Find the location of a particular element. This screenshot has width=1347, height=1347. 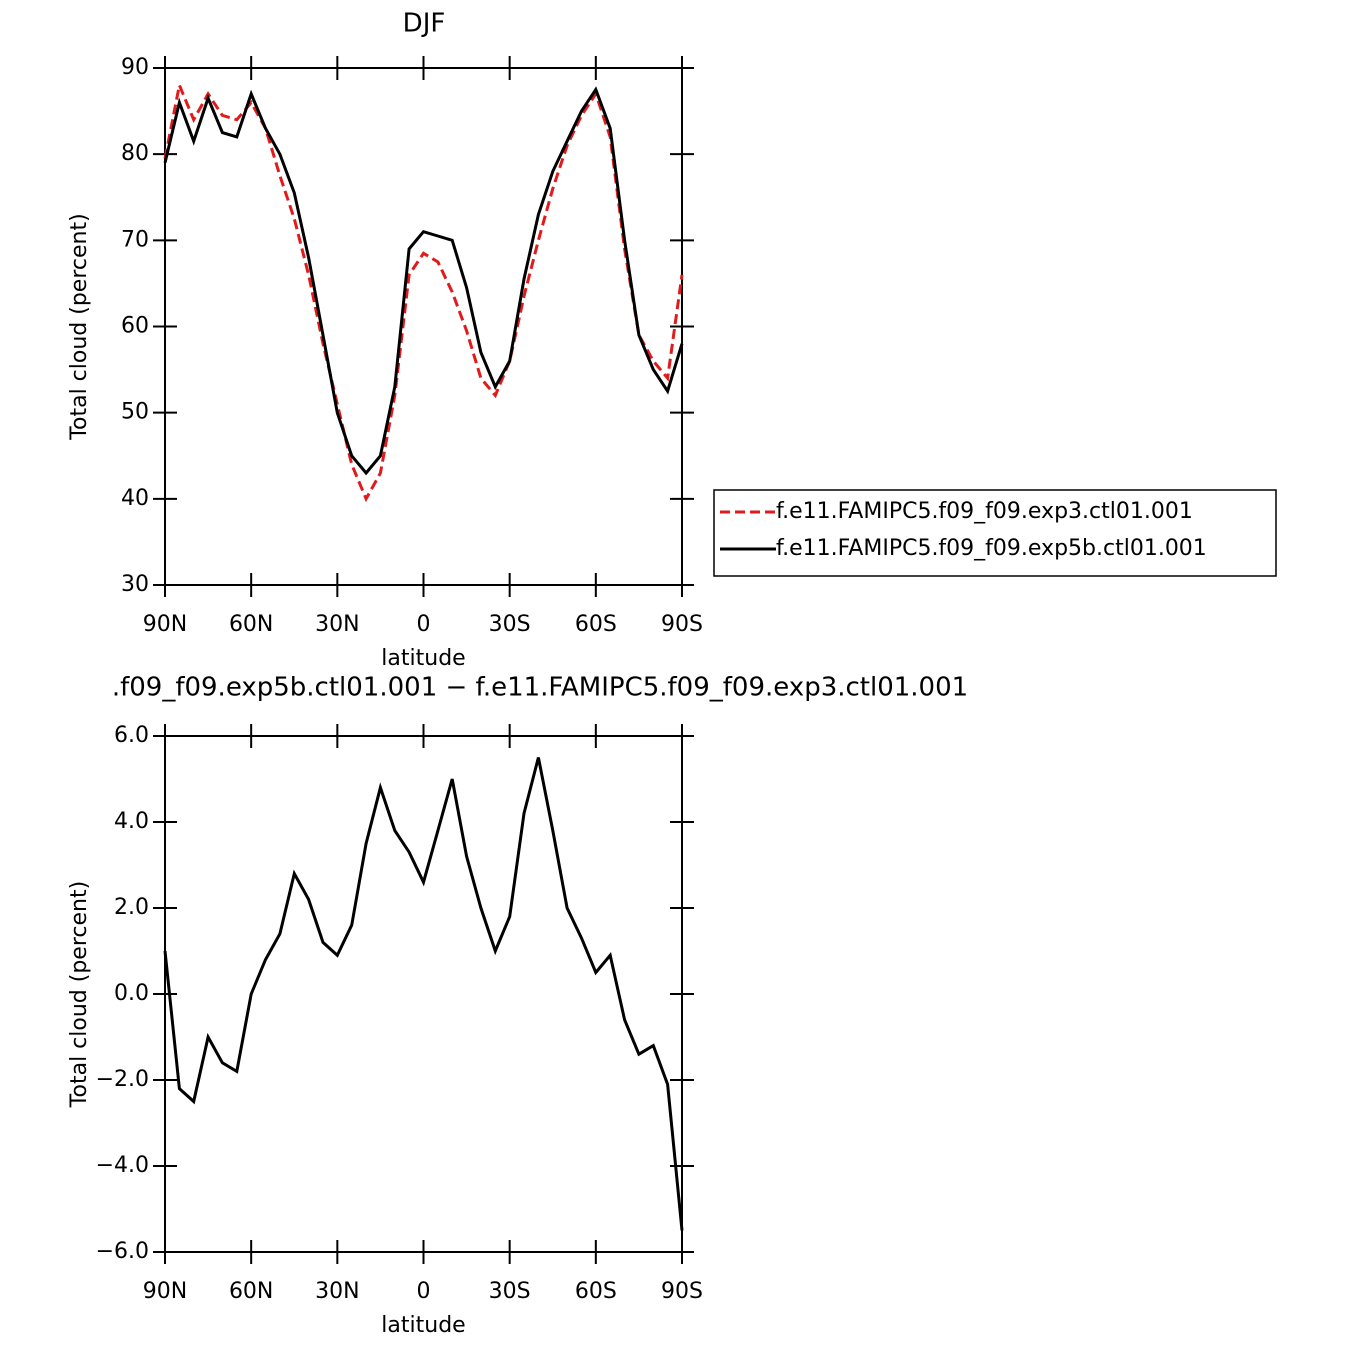

y-tick-label: 4.0 is located at coordinates (131, 821).